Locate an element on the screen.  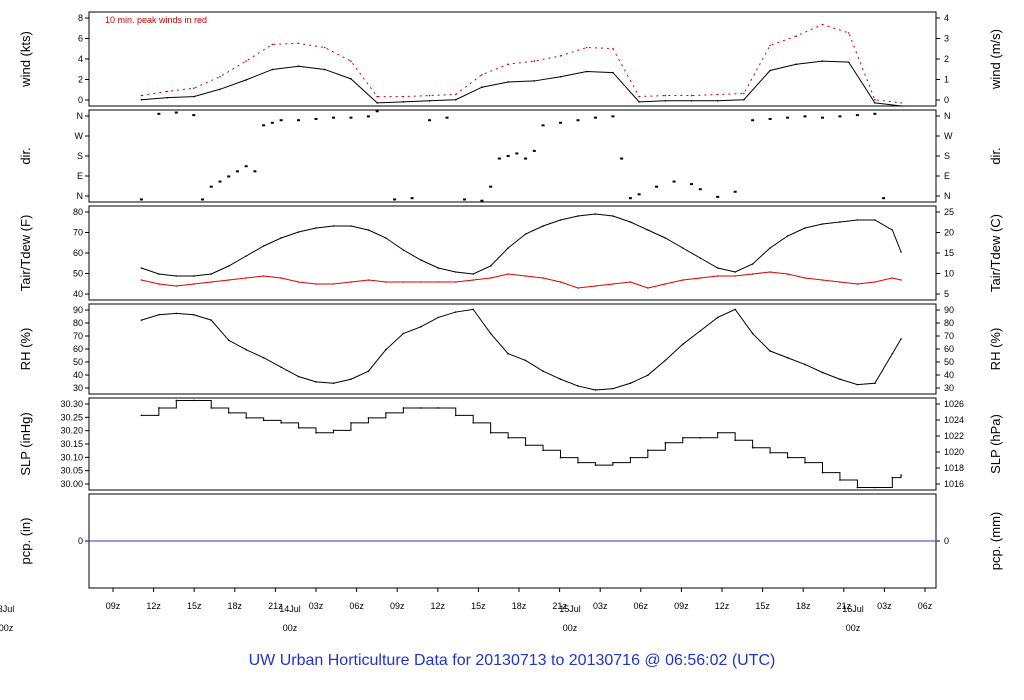
x-tick-label: 21z is located at coordinates (844, 606).